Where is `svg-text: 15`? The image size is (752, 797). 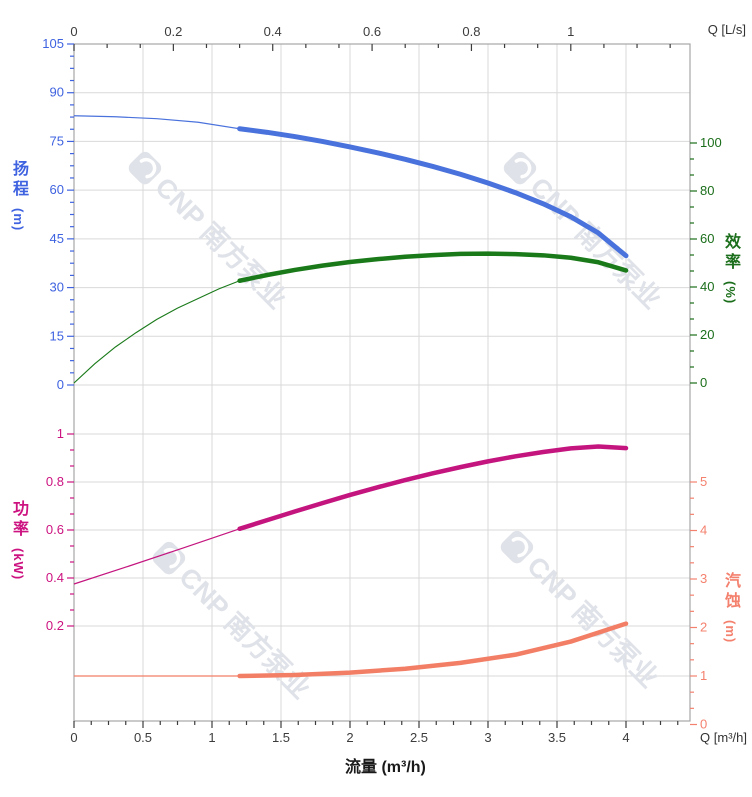
svg-text: 15 is located at coordinates (57, 335).